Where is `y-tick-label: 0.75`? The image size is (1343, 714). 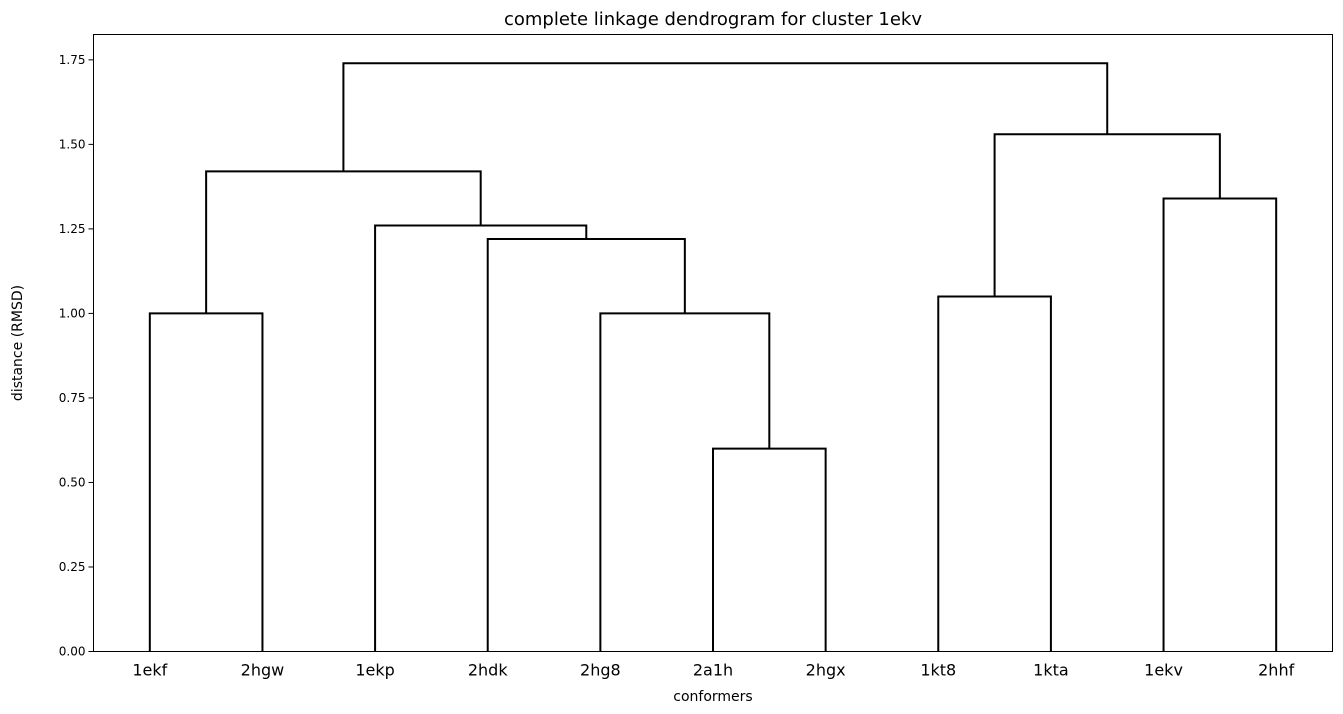 y-tick-label: 0.75 is located at coordinates (72, 398).